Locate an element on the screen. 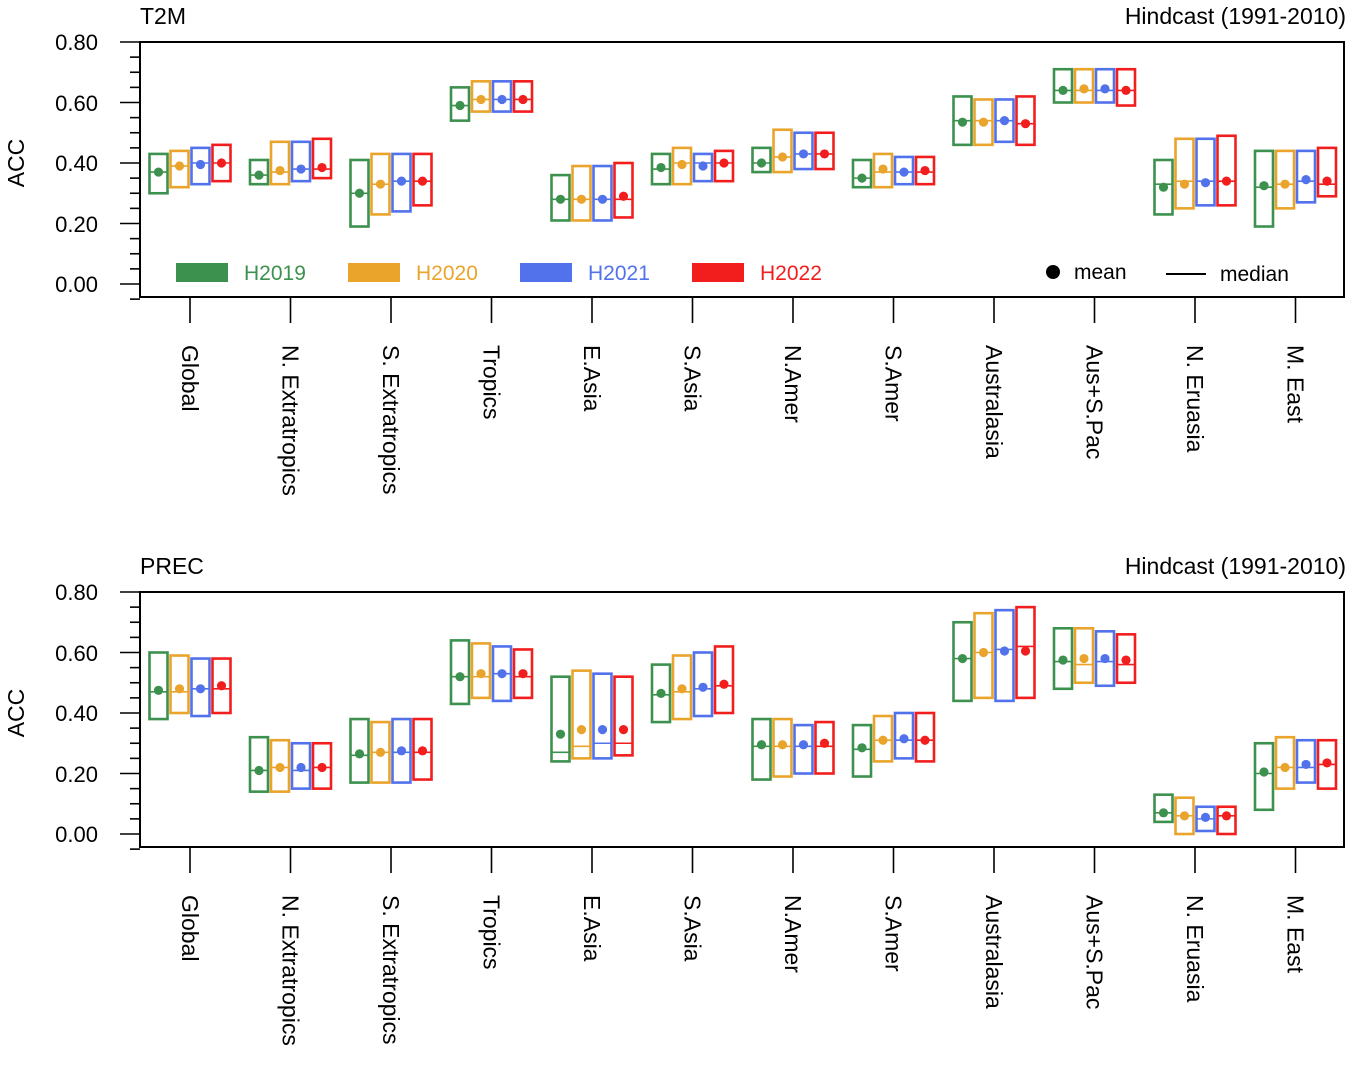 Image resolution: width=1350 pixels, height=1079 pixels. box-h2022-n-extratropics is located at coordinates (322, 158).